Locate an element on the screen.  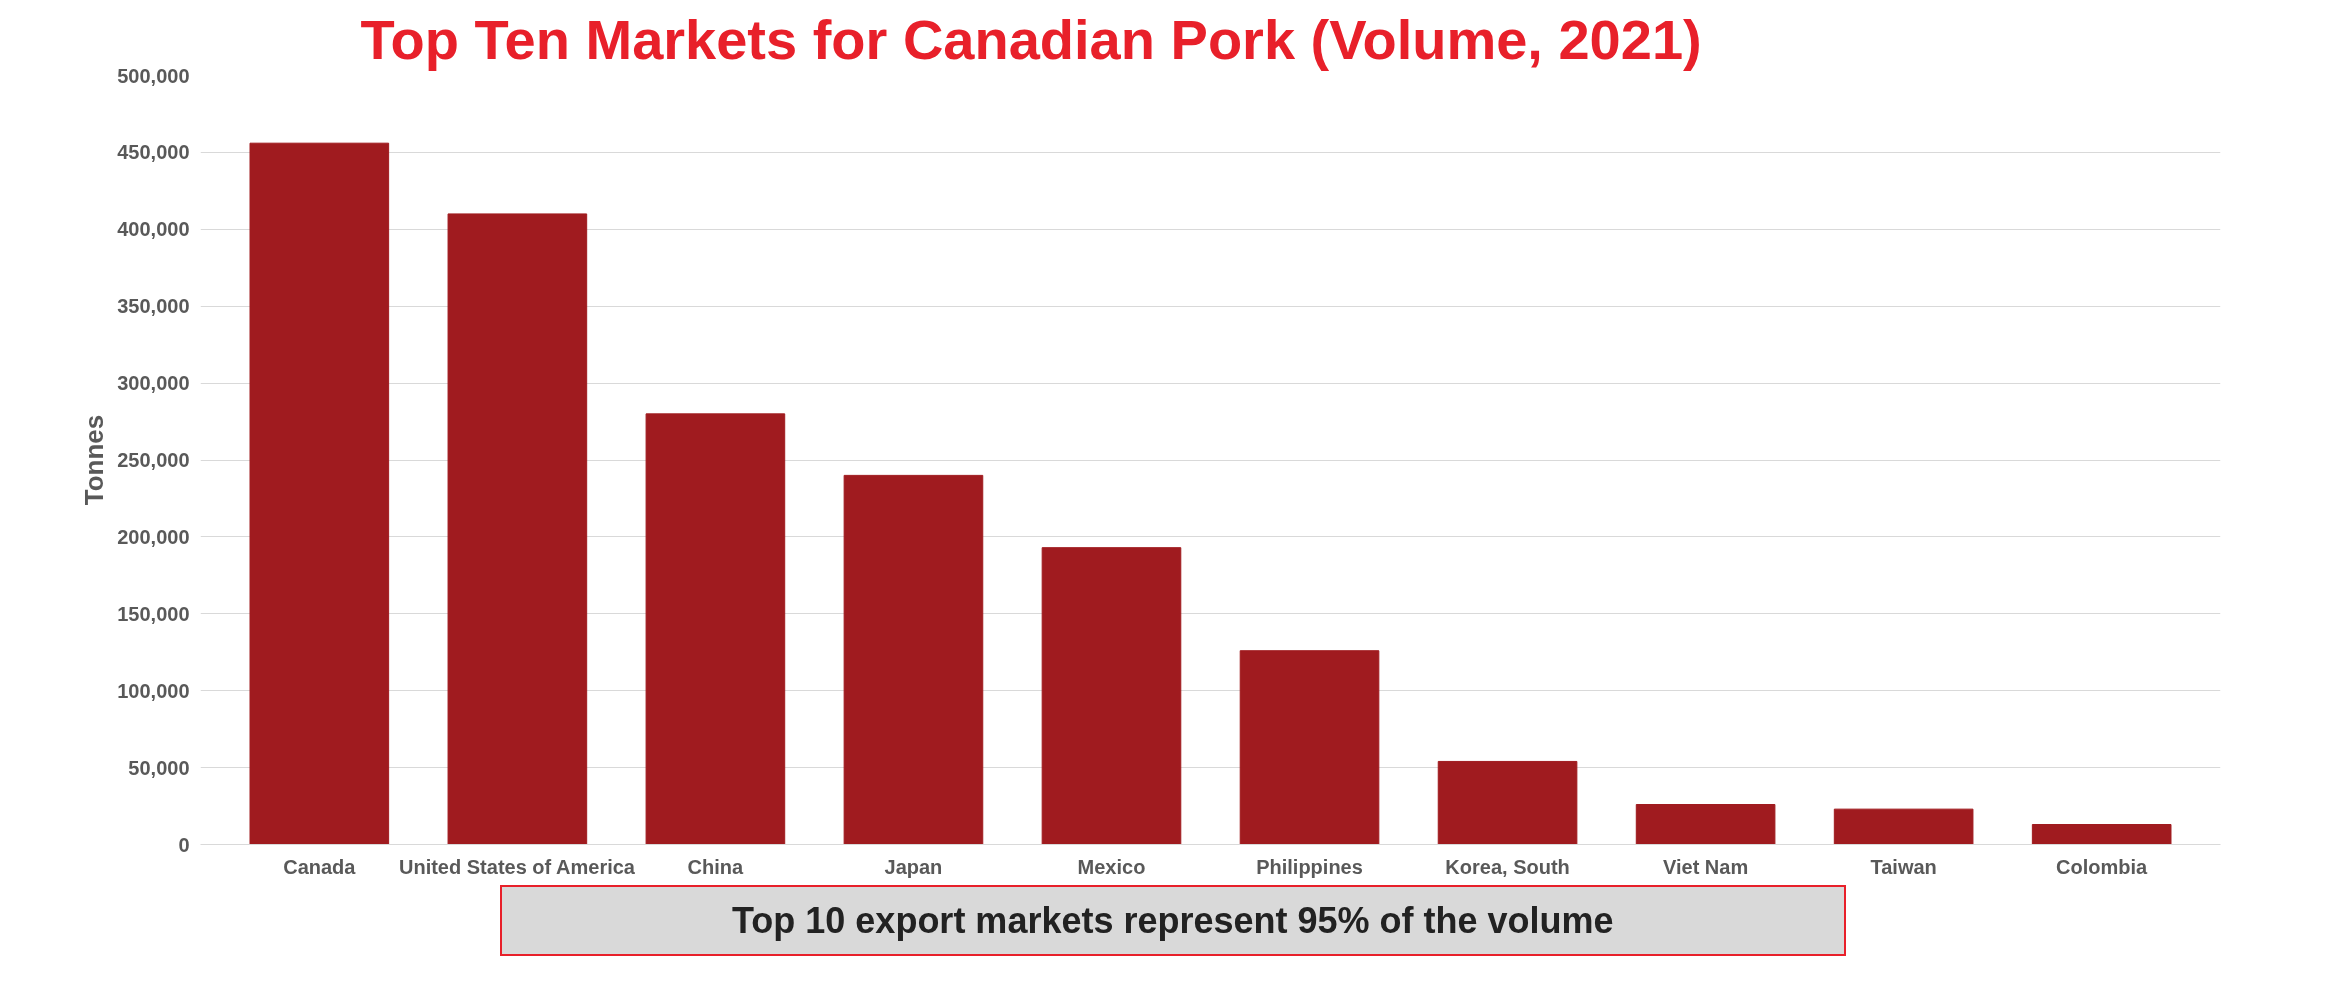
x-tick-label: Viet Nam is located at coordinates (1705, 866).